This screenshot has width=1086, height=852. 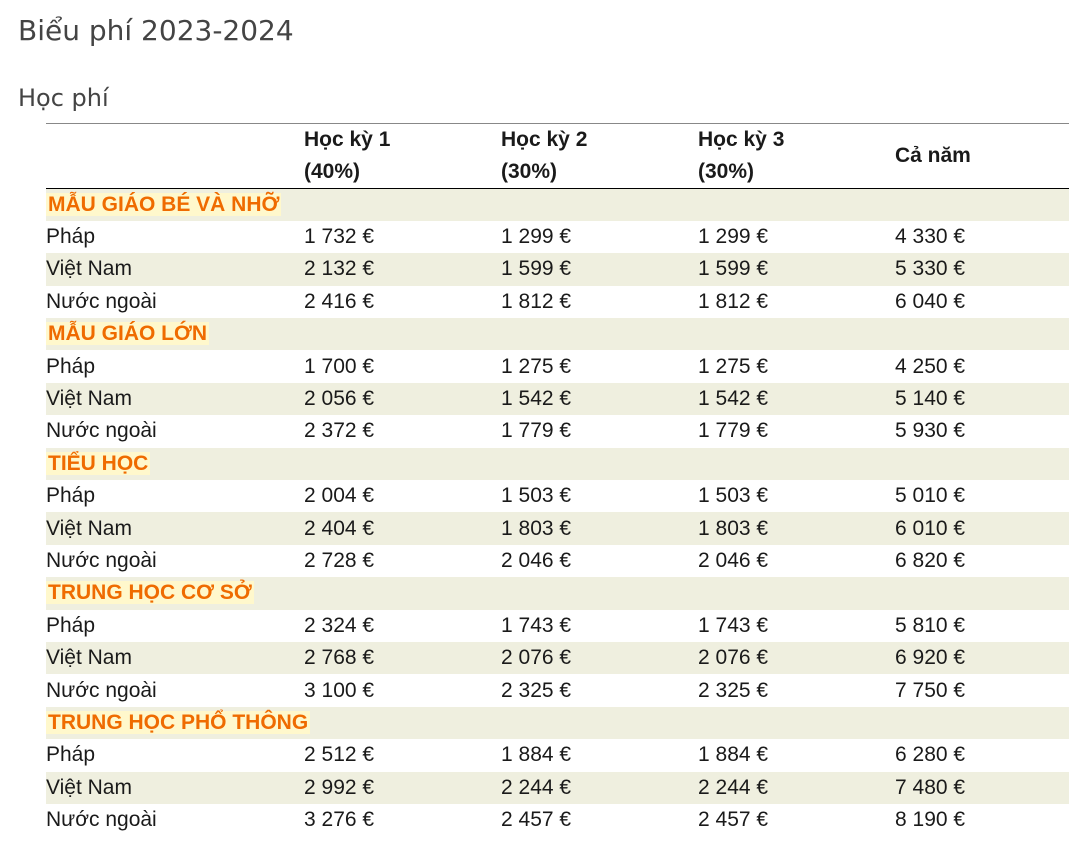 I want to click on level-heading-cell: TRUNG HỌC CƠ SỞ, so click(x=557, y=593).